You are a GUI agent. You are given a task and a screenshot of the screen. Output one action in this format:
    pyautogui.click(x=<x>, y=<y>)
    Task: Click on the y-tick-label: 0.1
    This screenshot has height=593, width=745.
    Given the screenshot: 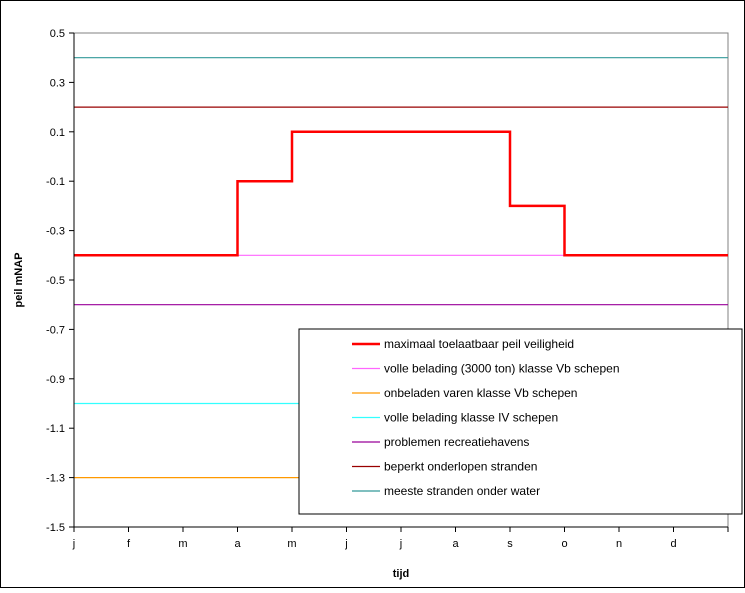 What is the action you would take?
    pyautogui.click(x=57, y=133)
    